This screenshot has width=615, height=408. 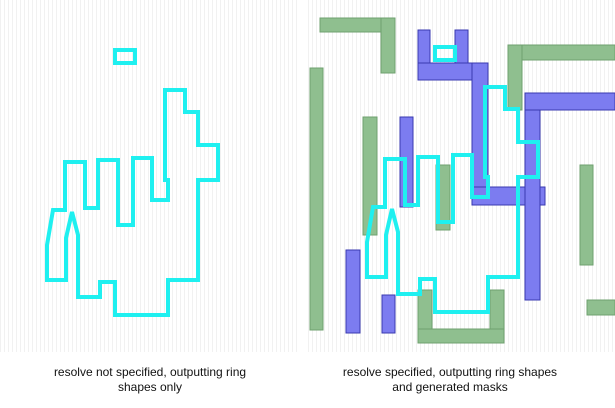 What do you see at coordinates (449, 387) in the screenshot?
I see `caption-line: and generated masks` at bounding box center [449, 387].